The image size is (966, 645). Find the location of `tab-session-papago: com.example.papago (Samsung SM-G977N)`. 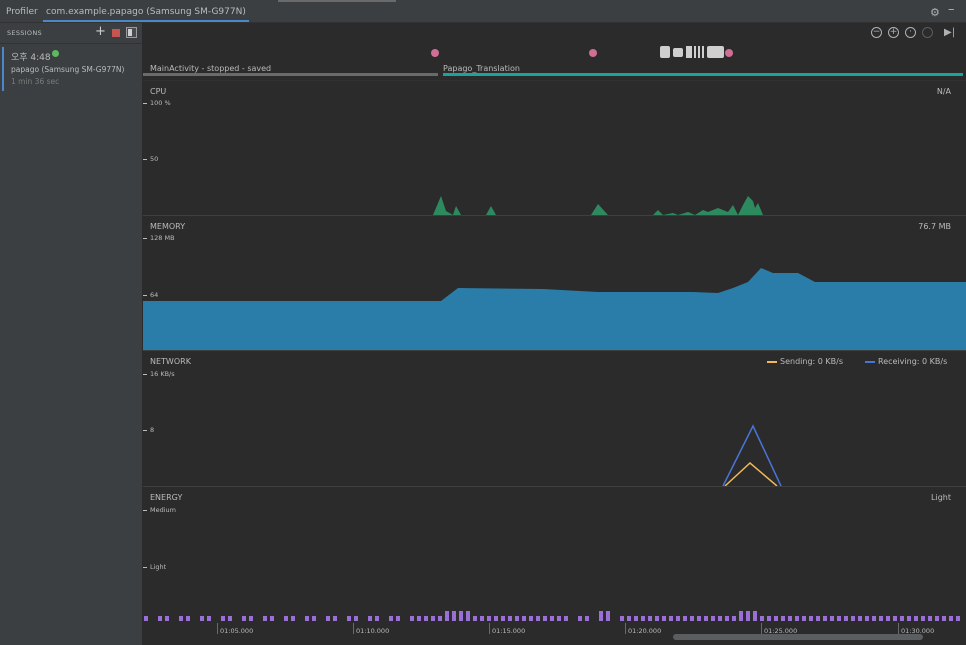

tab-session-papago: com.example.papago (Samsung SM-G977N) is located at coordinates (146, 12).